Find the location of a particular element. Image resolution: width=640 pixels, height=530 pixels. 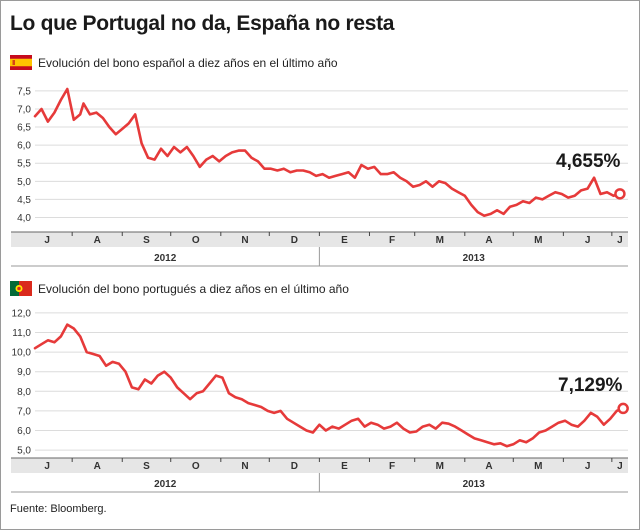

portugal-month-label: F is located at coordinates (392, 466).